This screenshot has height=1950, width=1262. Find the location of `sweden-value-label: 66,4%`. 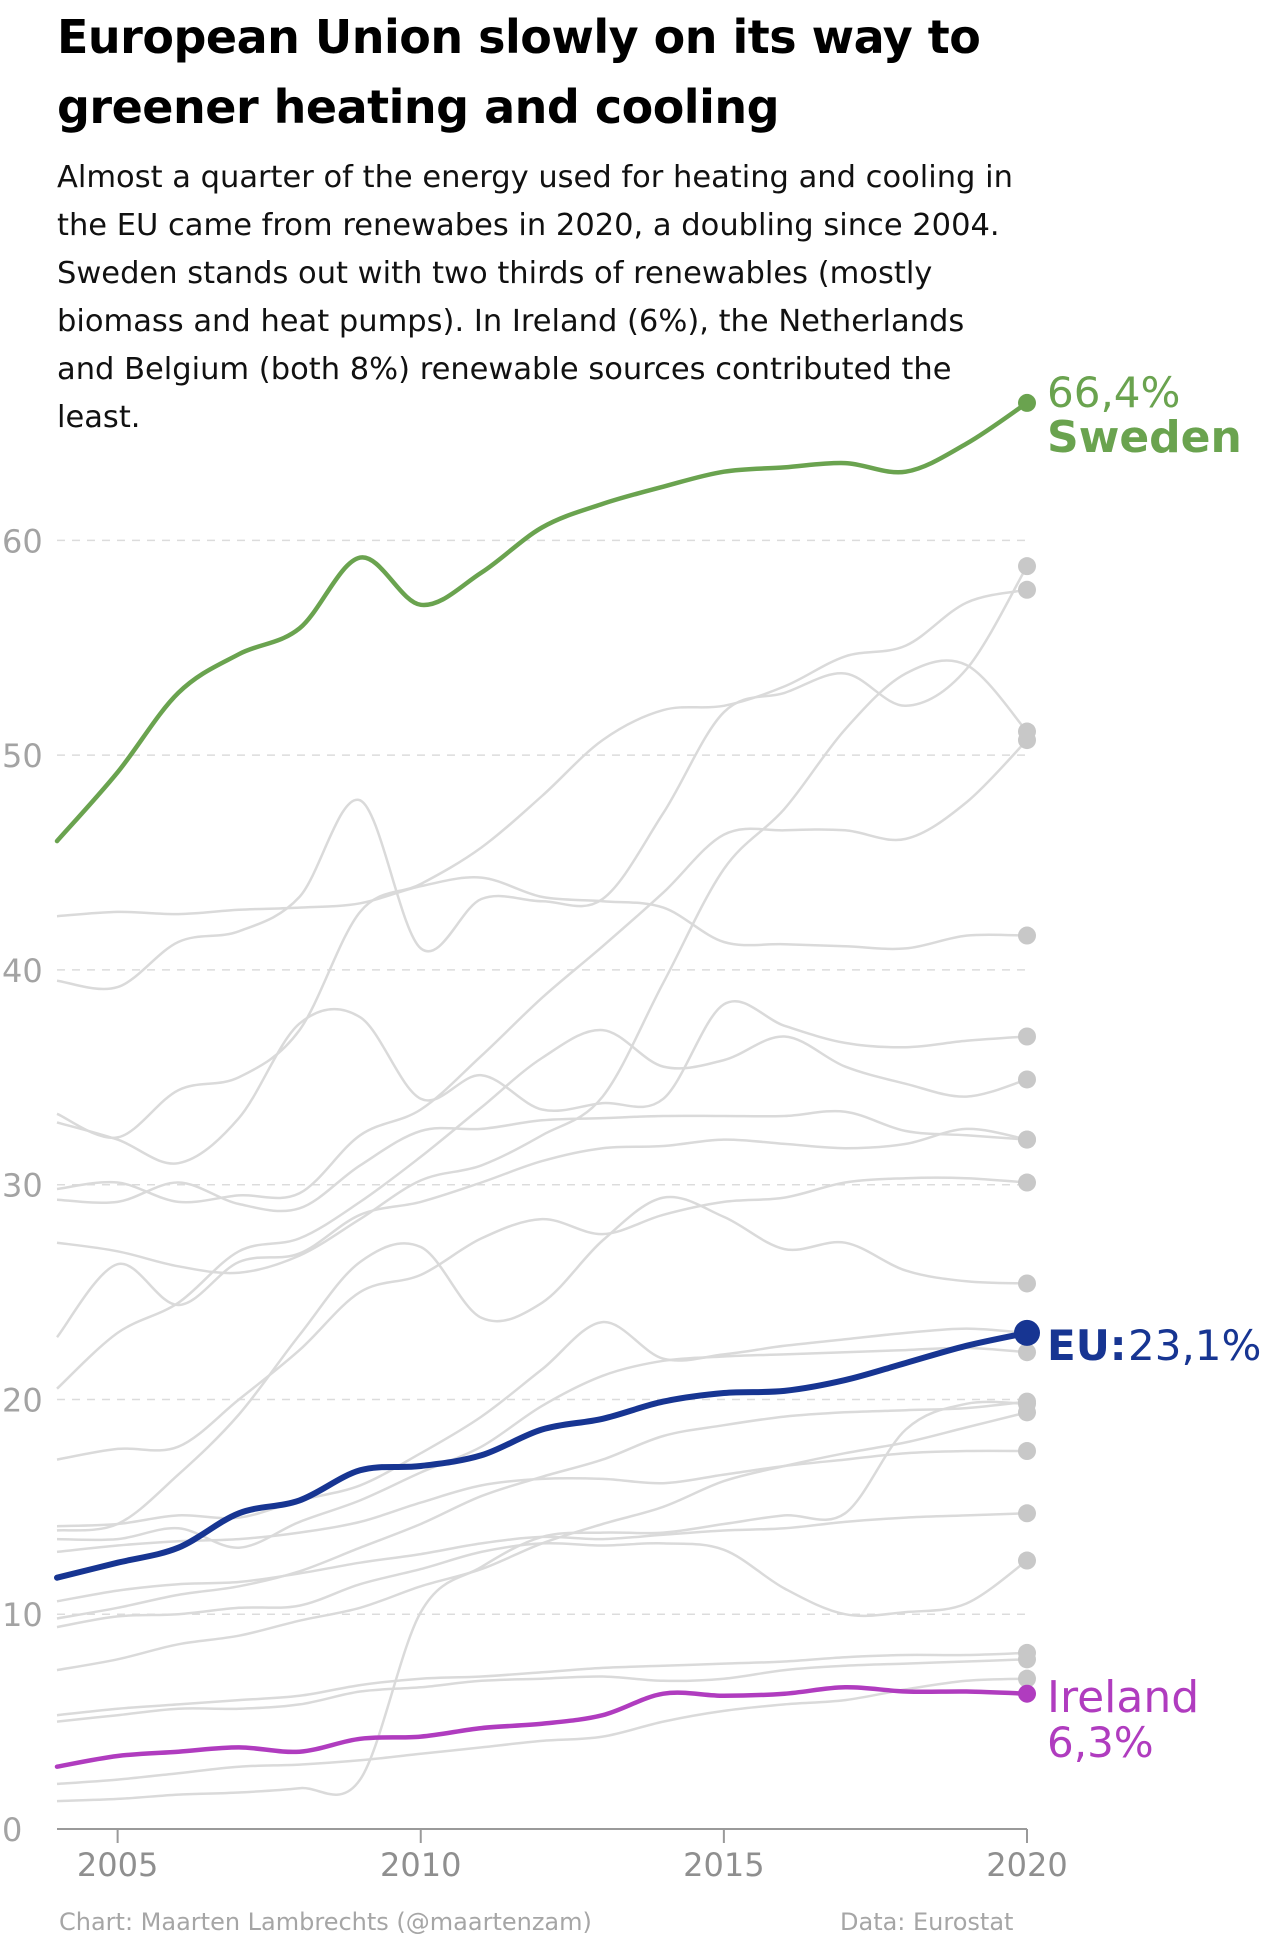

sweden-value-label: 66,4% is located at coordinates (1113, 392).